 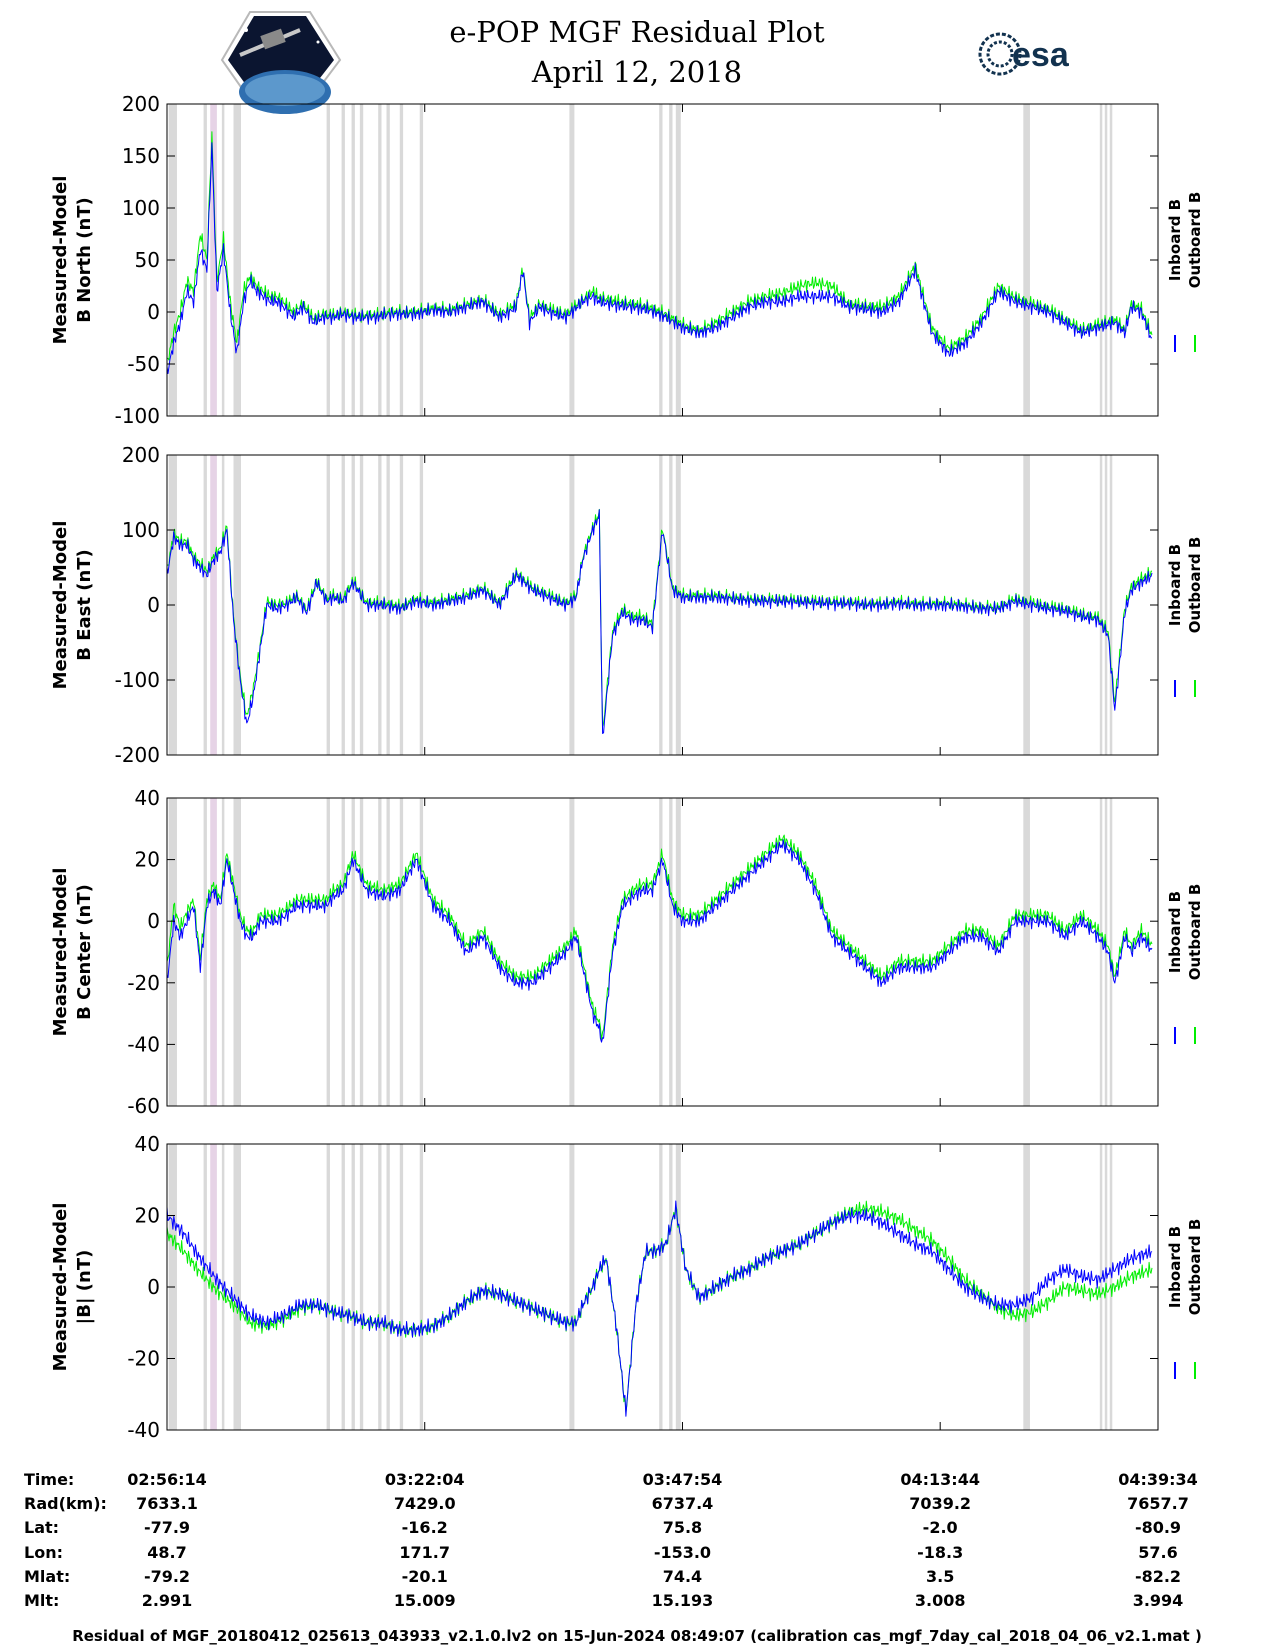 I want to click on y-axis-label-units: B North (nT), so click(x=84, y=260).